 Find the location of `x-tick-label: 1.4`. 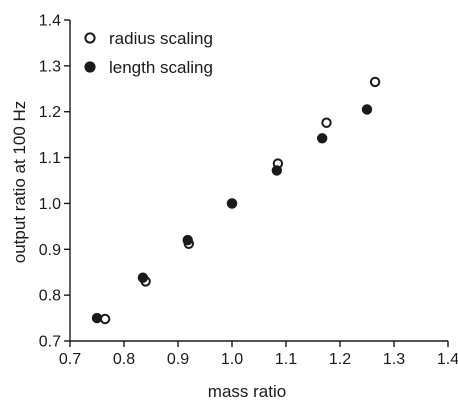

x-tick-label: 1.4 is located at coordinates (447, 359).